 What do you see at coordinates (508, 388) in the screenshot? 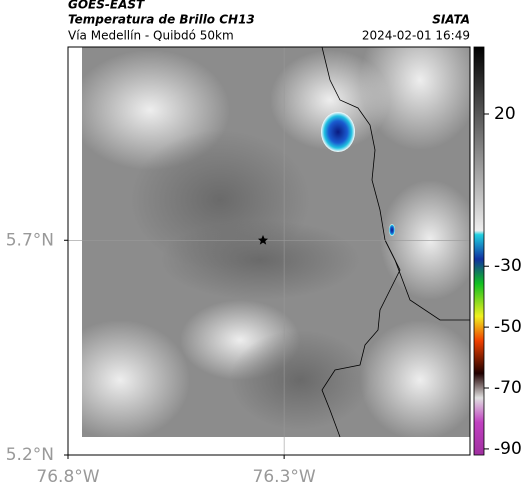
I see `colorbar-tick-label: -70` at bounding box center [508, 388].